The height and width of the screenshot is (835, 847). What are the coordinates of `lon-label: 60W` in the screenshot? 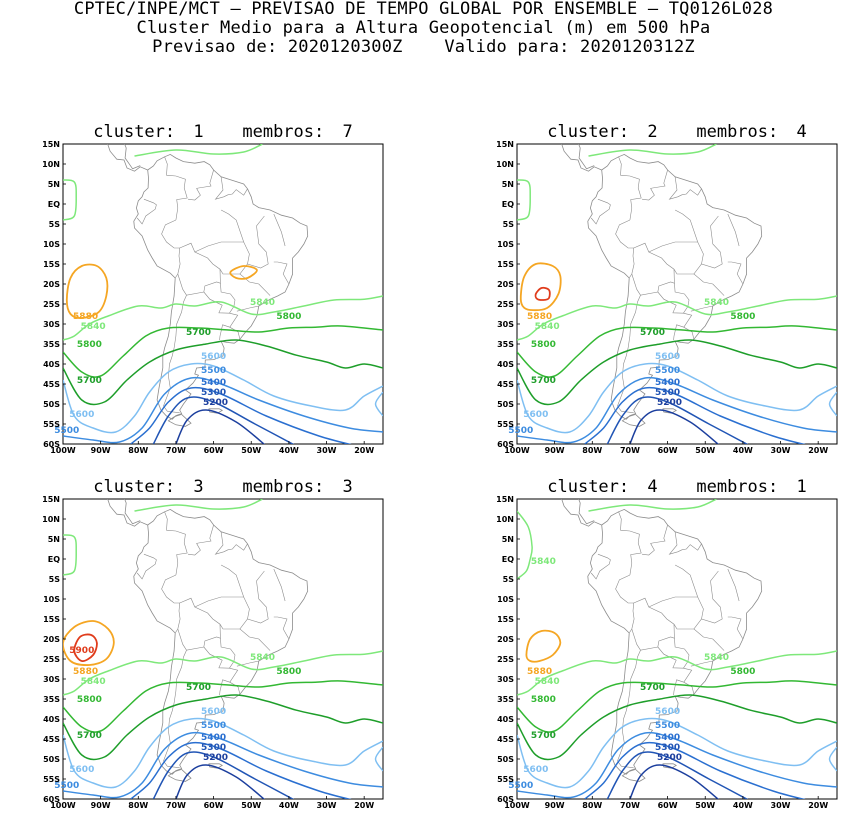 It's located at (214, 450).